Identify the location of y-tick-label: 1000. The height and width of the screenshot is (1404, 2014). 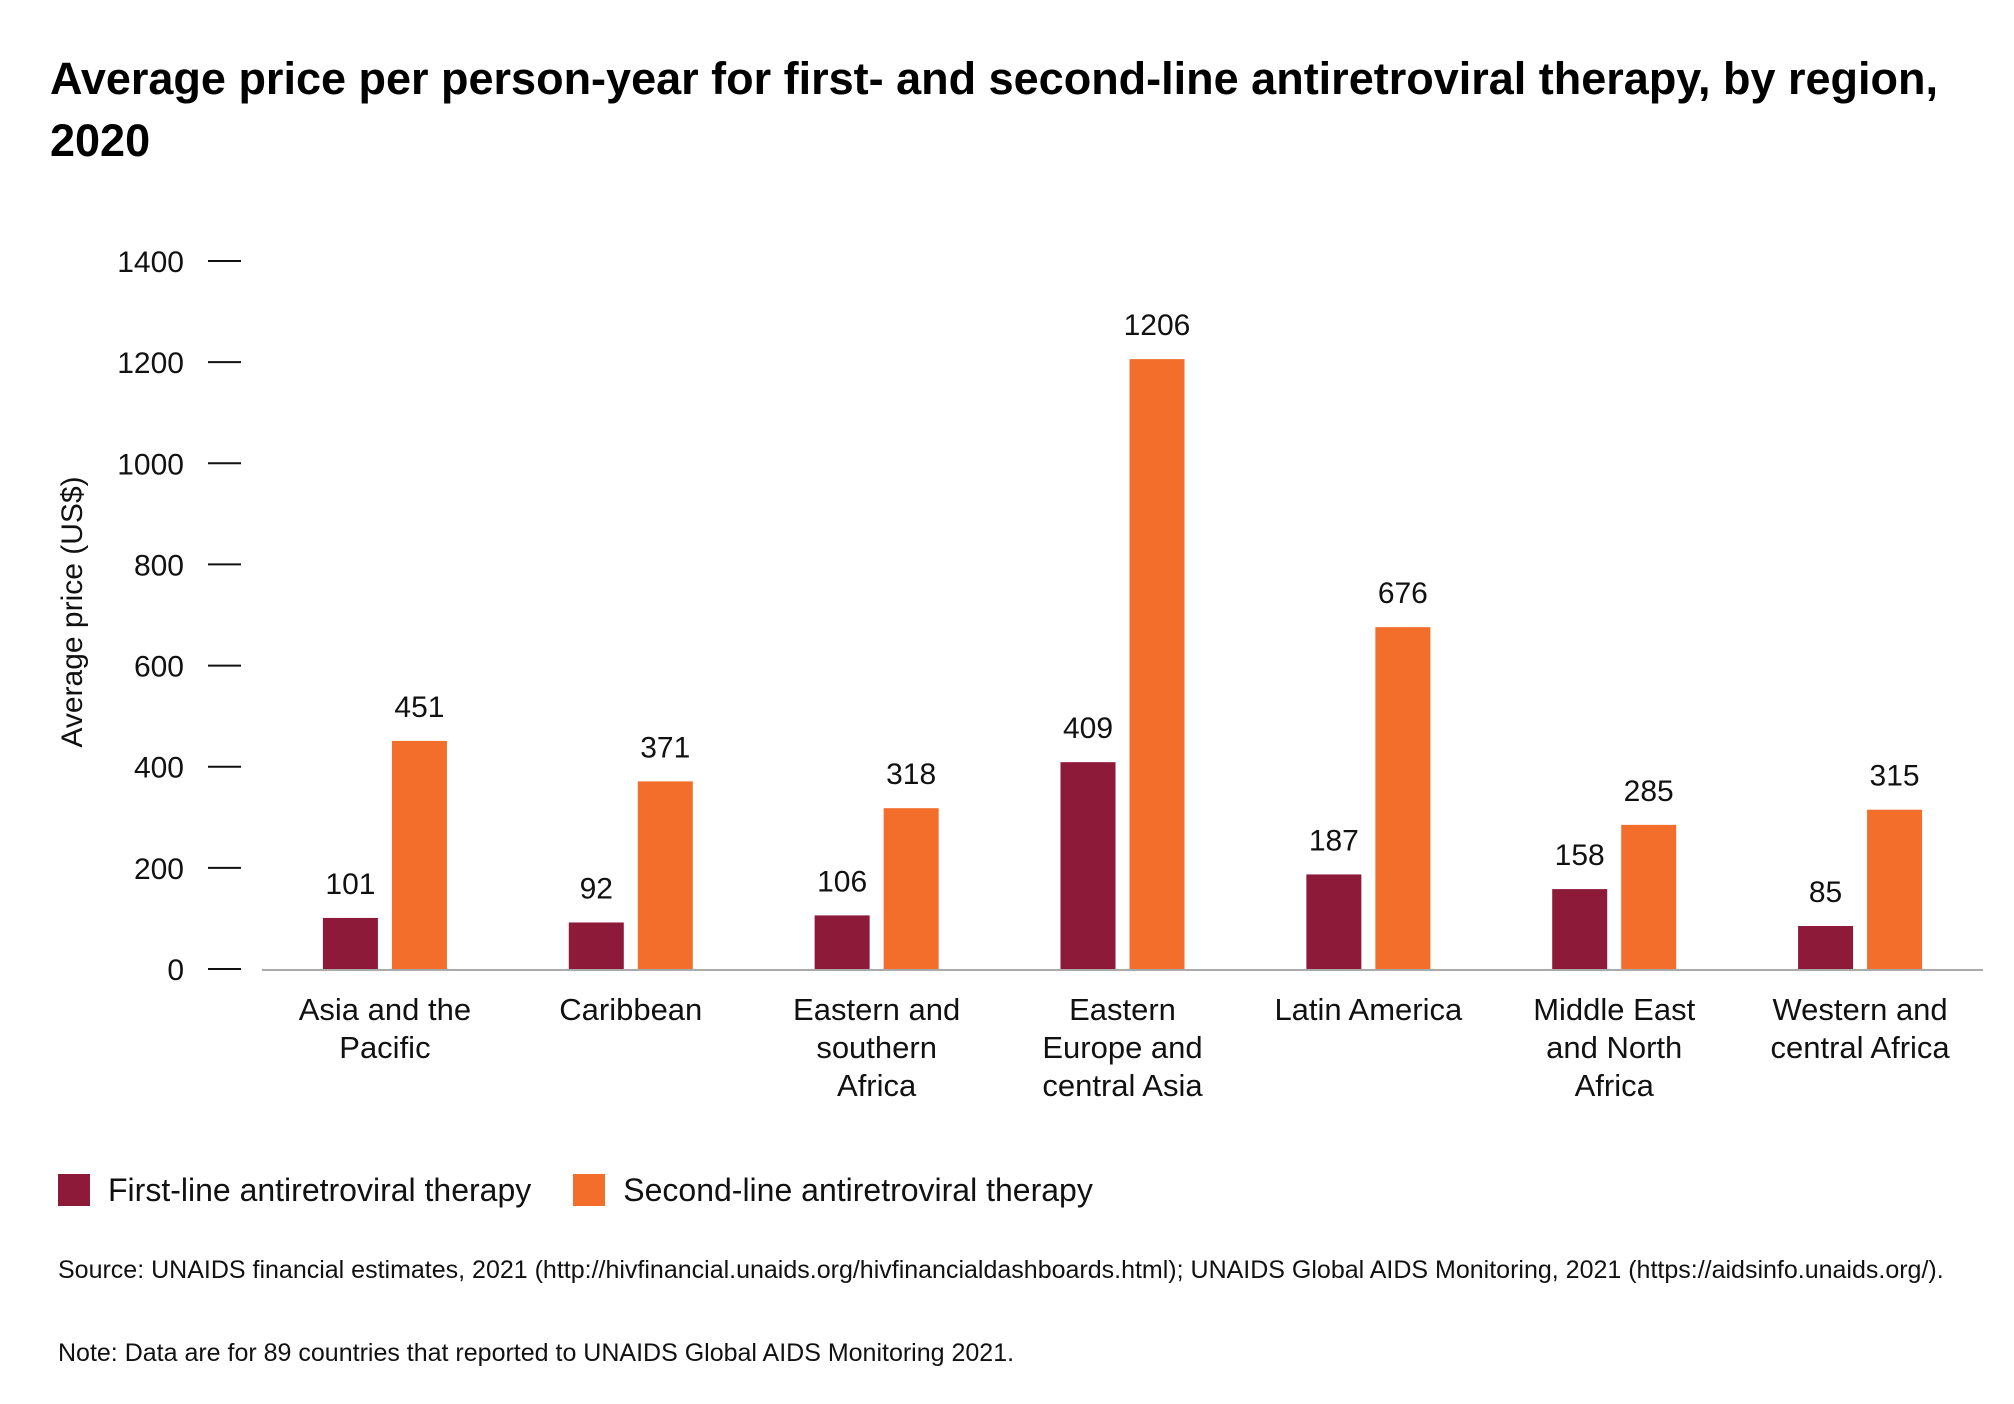
(150, 464).